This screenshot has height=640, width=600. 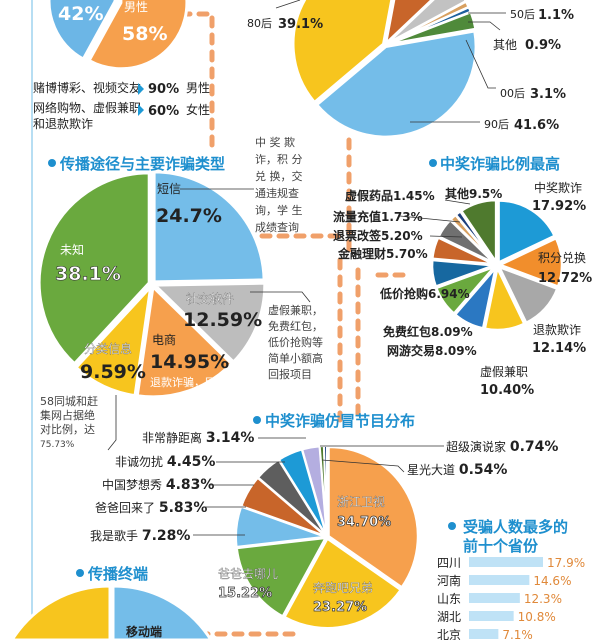 I want to click on prize-pct: 12.14%, so click(x=559, y=348).